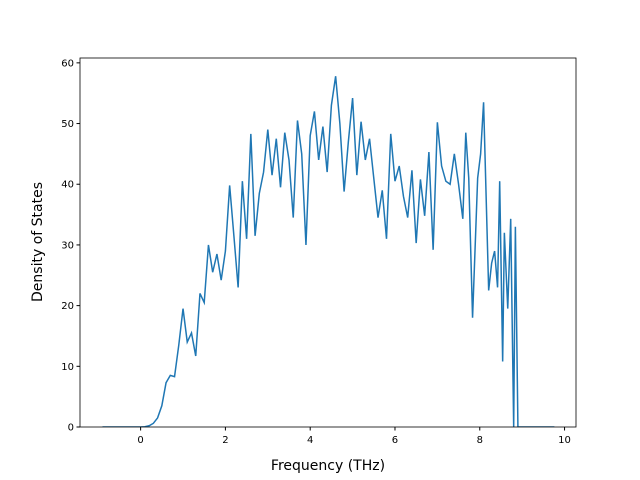 The image size is (640, 480). What do you see at coordinates (71, 428) in the screenshot?
I see `y-tick-label: 0` at bounding box center [71, 428].